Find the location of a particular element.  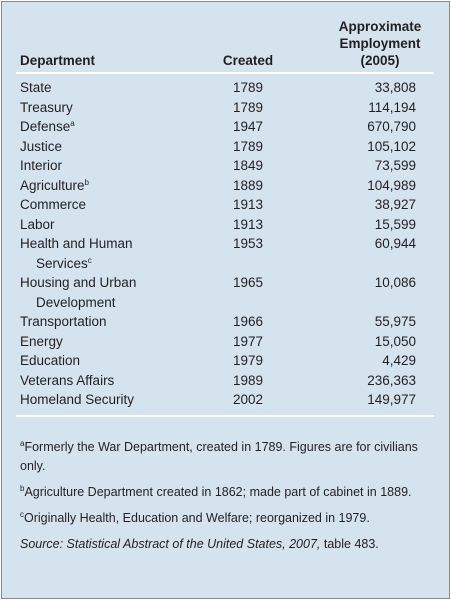

header-cell: Approximate Employment (2005) is located at coordinates (365, 46).